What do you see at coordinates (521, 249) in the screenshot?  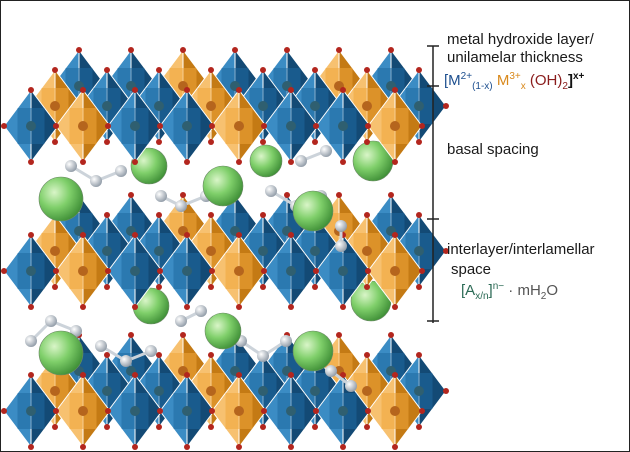 I see `interlayer-label: interlayer/interlamellar` at bounding box center [521, 249].